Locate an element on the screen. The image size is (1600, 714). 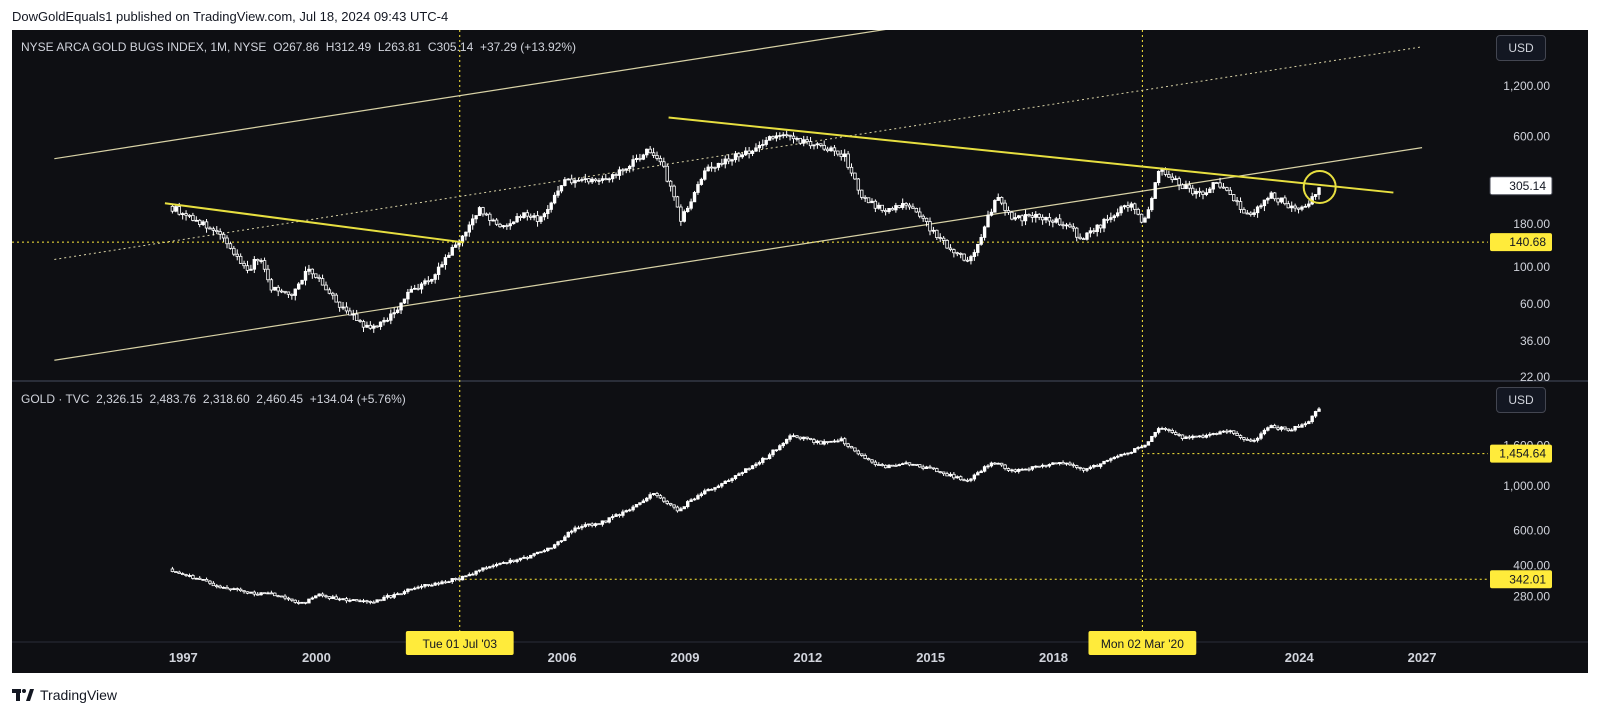
price-label: 342.01 is located at coordinates (1527, 579).